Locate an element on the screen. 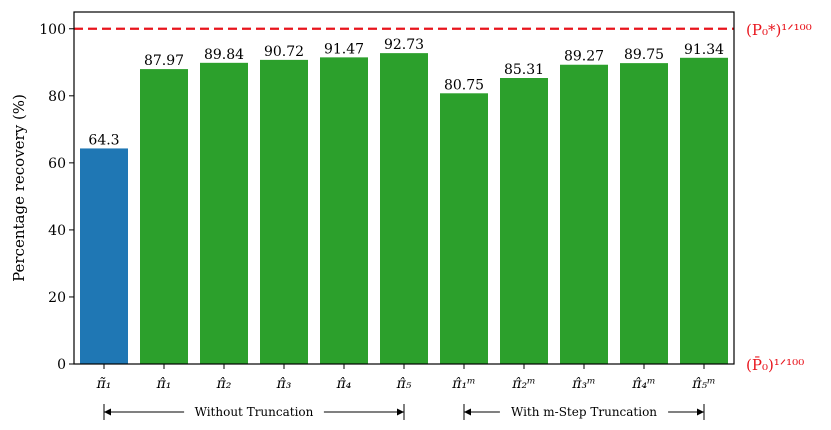  bar-value-label: 91.47 is located at coordinates (344, 49).